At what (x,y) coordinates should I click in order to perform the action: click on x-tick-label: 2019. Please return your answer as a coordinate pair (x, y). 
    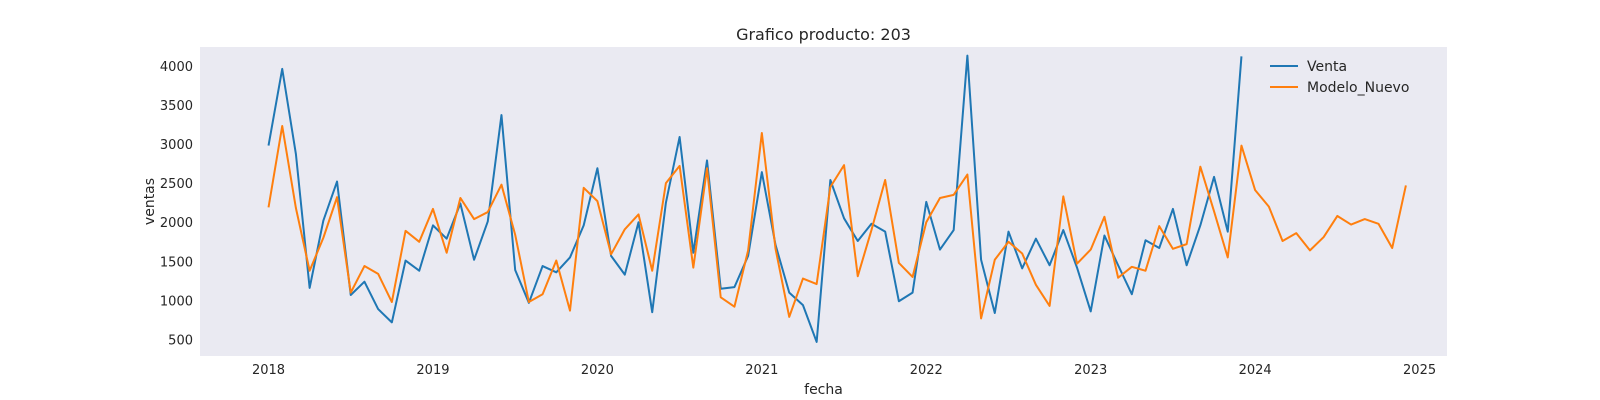
    Looking at the image, I should click on (432, 370).